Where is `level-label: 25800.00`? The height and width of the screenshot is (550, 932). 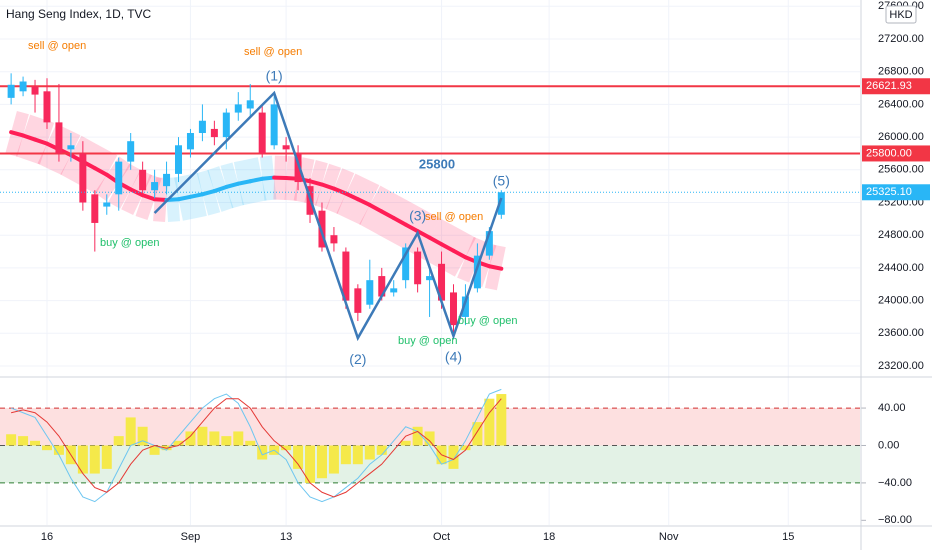 level-label: 25800.00 is located at coordinates (889, 153).